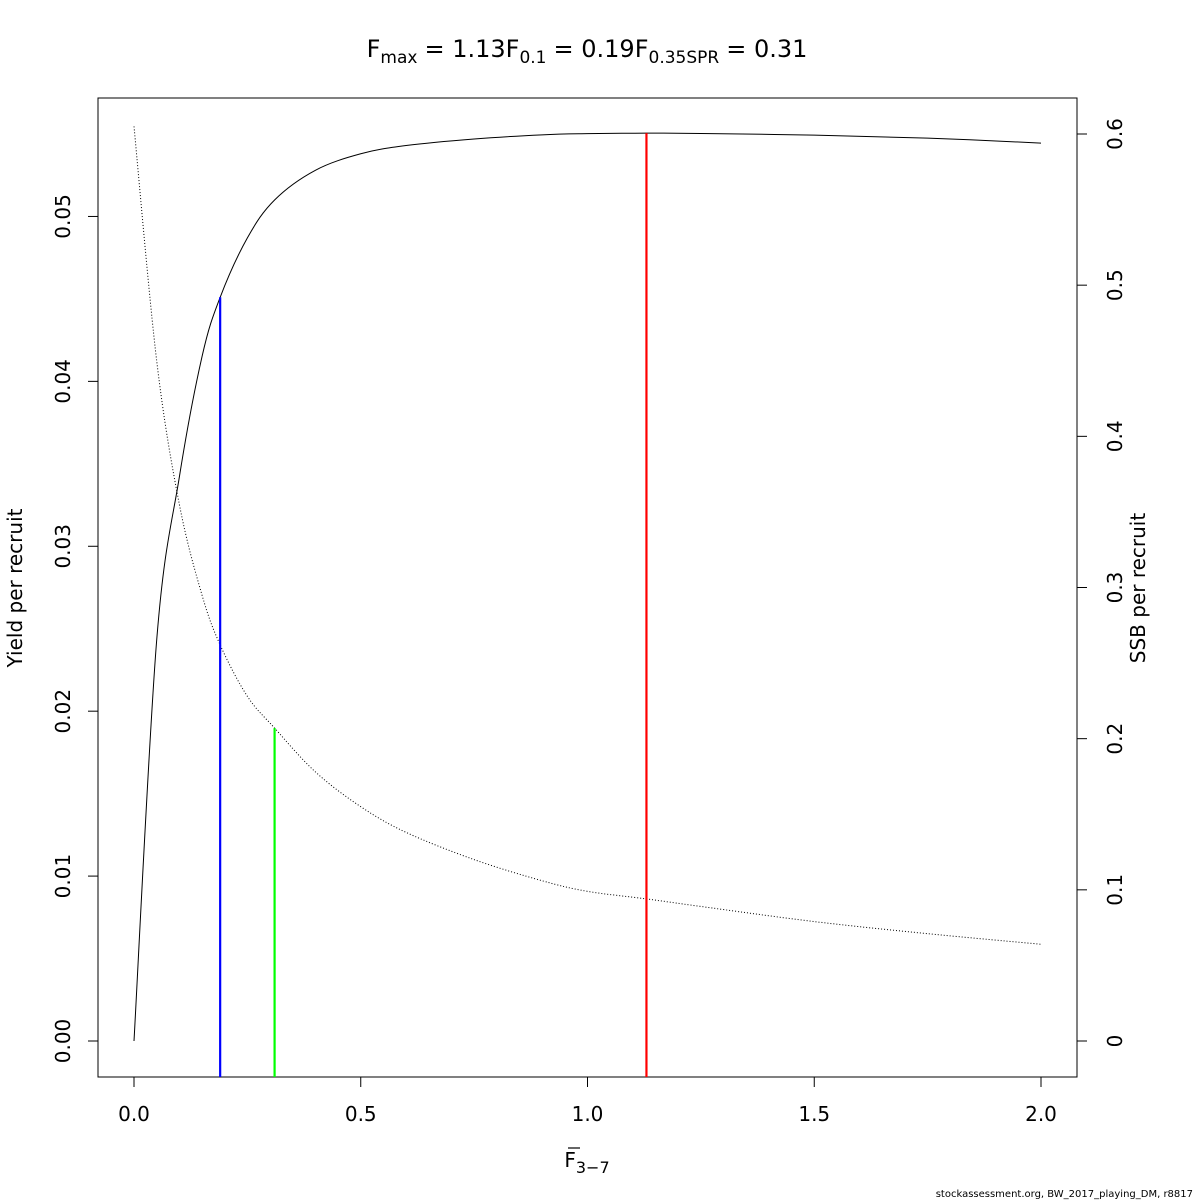 This screenshot has height=1200, width=1200. I want to click on y-right-tick-label: 0.1, so click(1115, 890).